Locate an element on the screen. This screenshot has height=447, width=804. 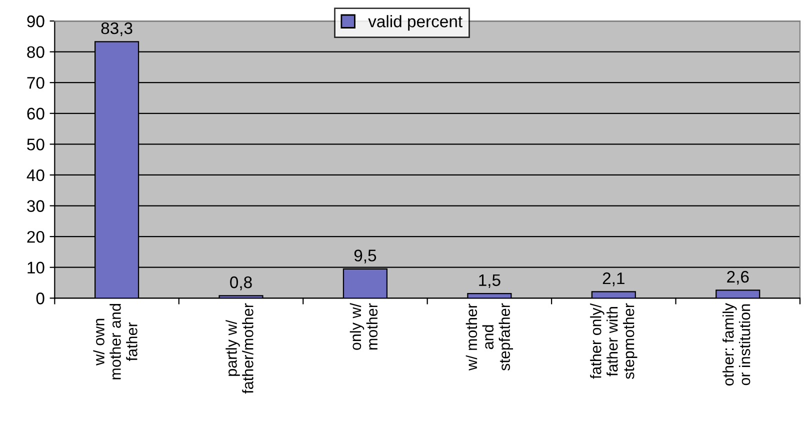
legend-label: valid percent is located at coordinates (415, 23).